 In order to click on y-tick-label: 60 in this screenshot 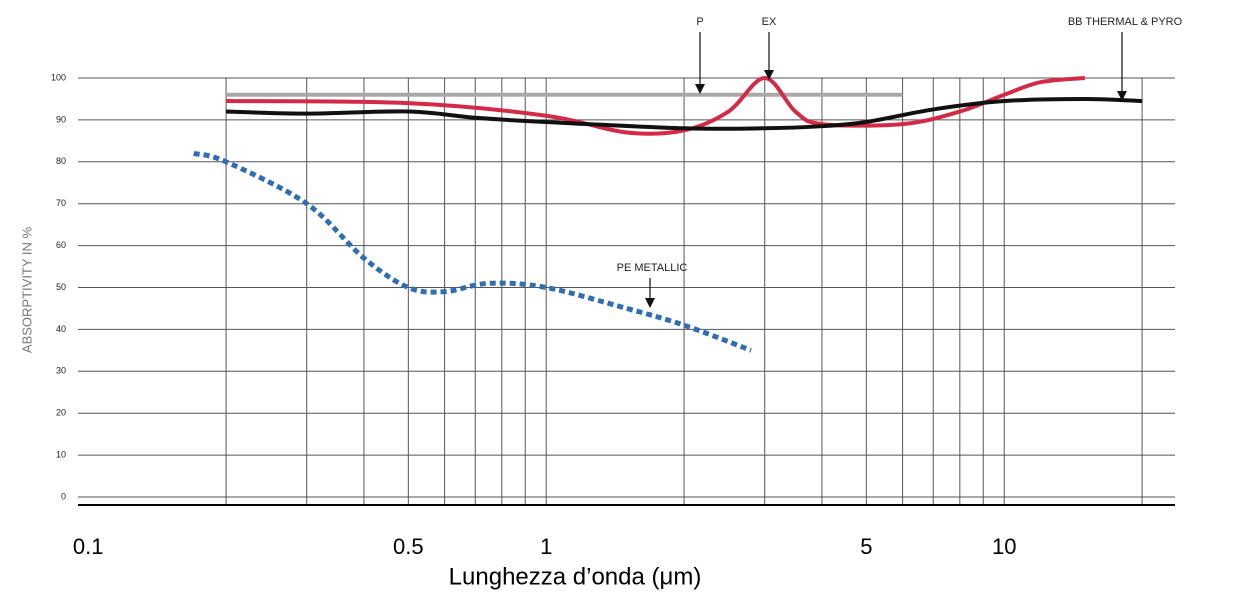, I will do `click(61, 245)`.